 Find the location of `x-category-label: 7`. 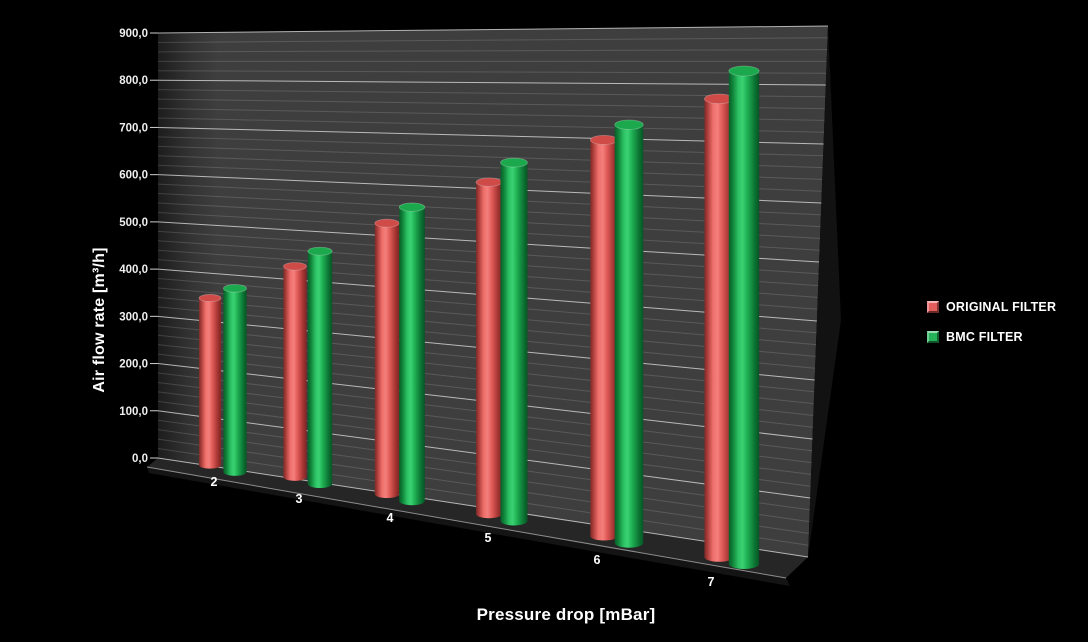

x-category-label: 7 is located at coordinates (711, 582).